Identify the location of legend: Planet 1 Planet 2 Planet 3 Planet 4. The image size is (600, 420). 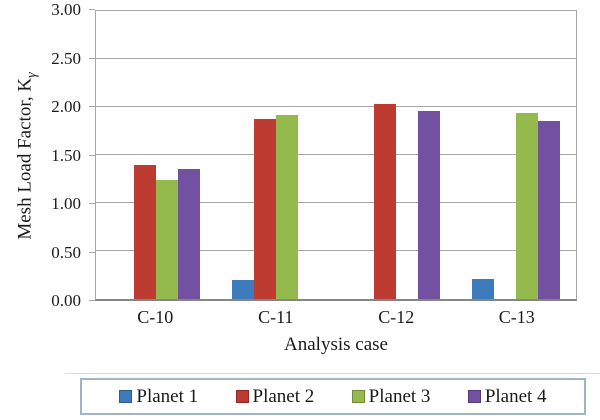
(333, 396).